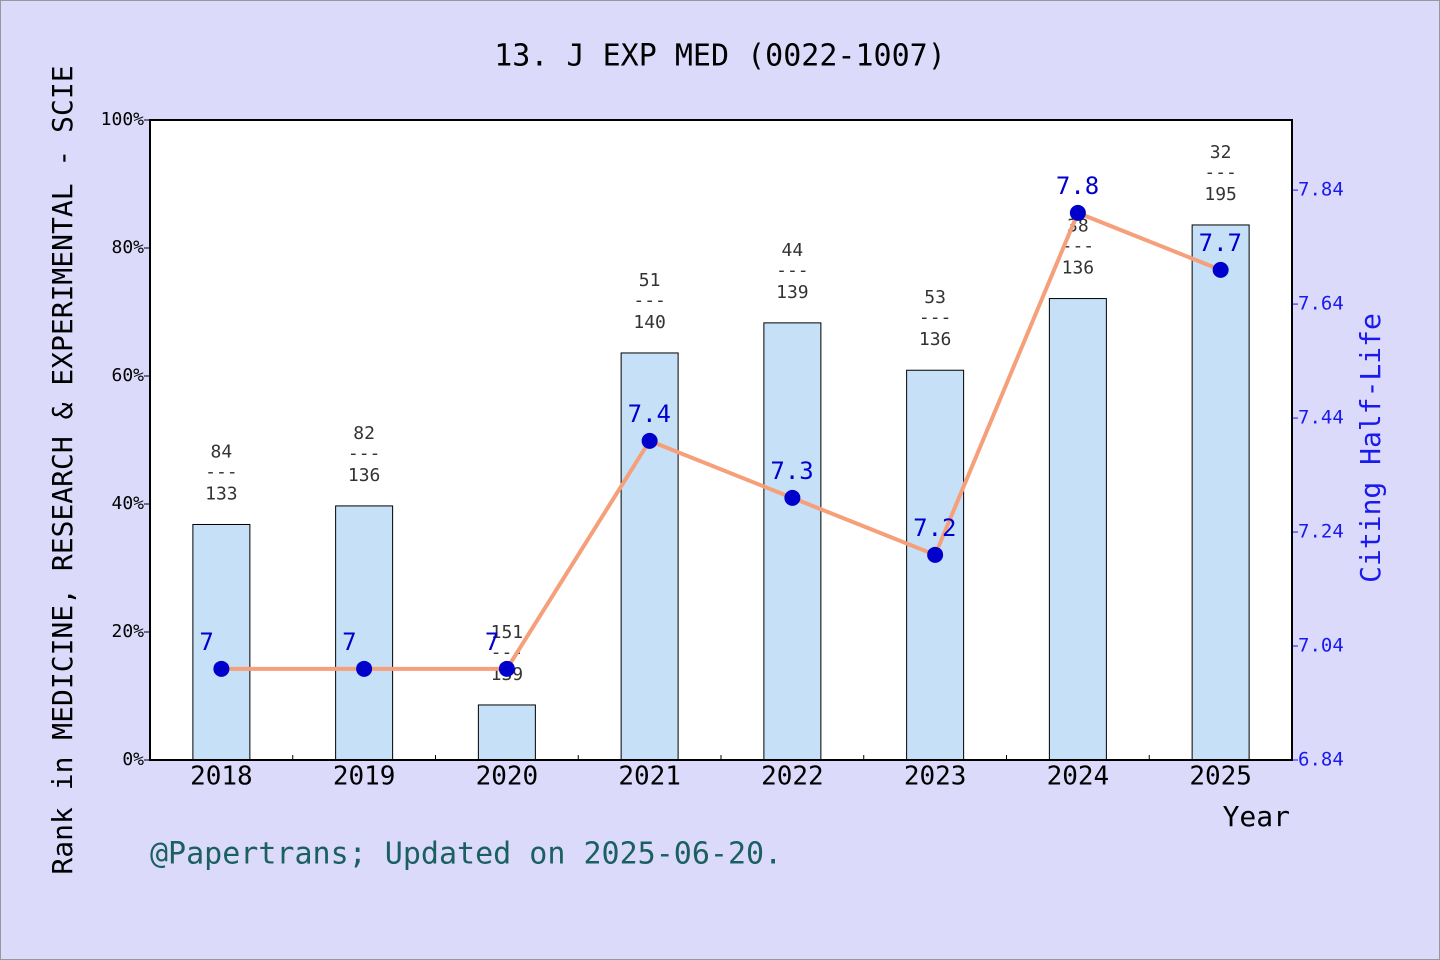  I want to click on y2-tick-label: 7.04, so click(1321, 646).